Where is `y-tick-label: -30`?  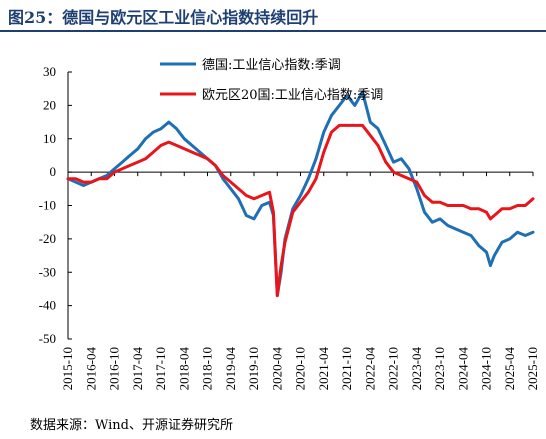 y-tick-label: -30 is located at coordinates (47, 271).